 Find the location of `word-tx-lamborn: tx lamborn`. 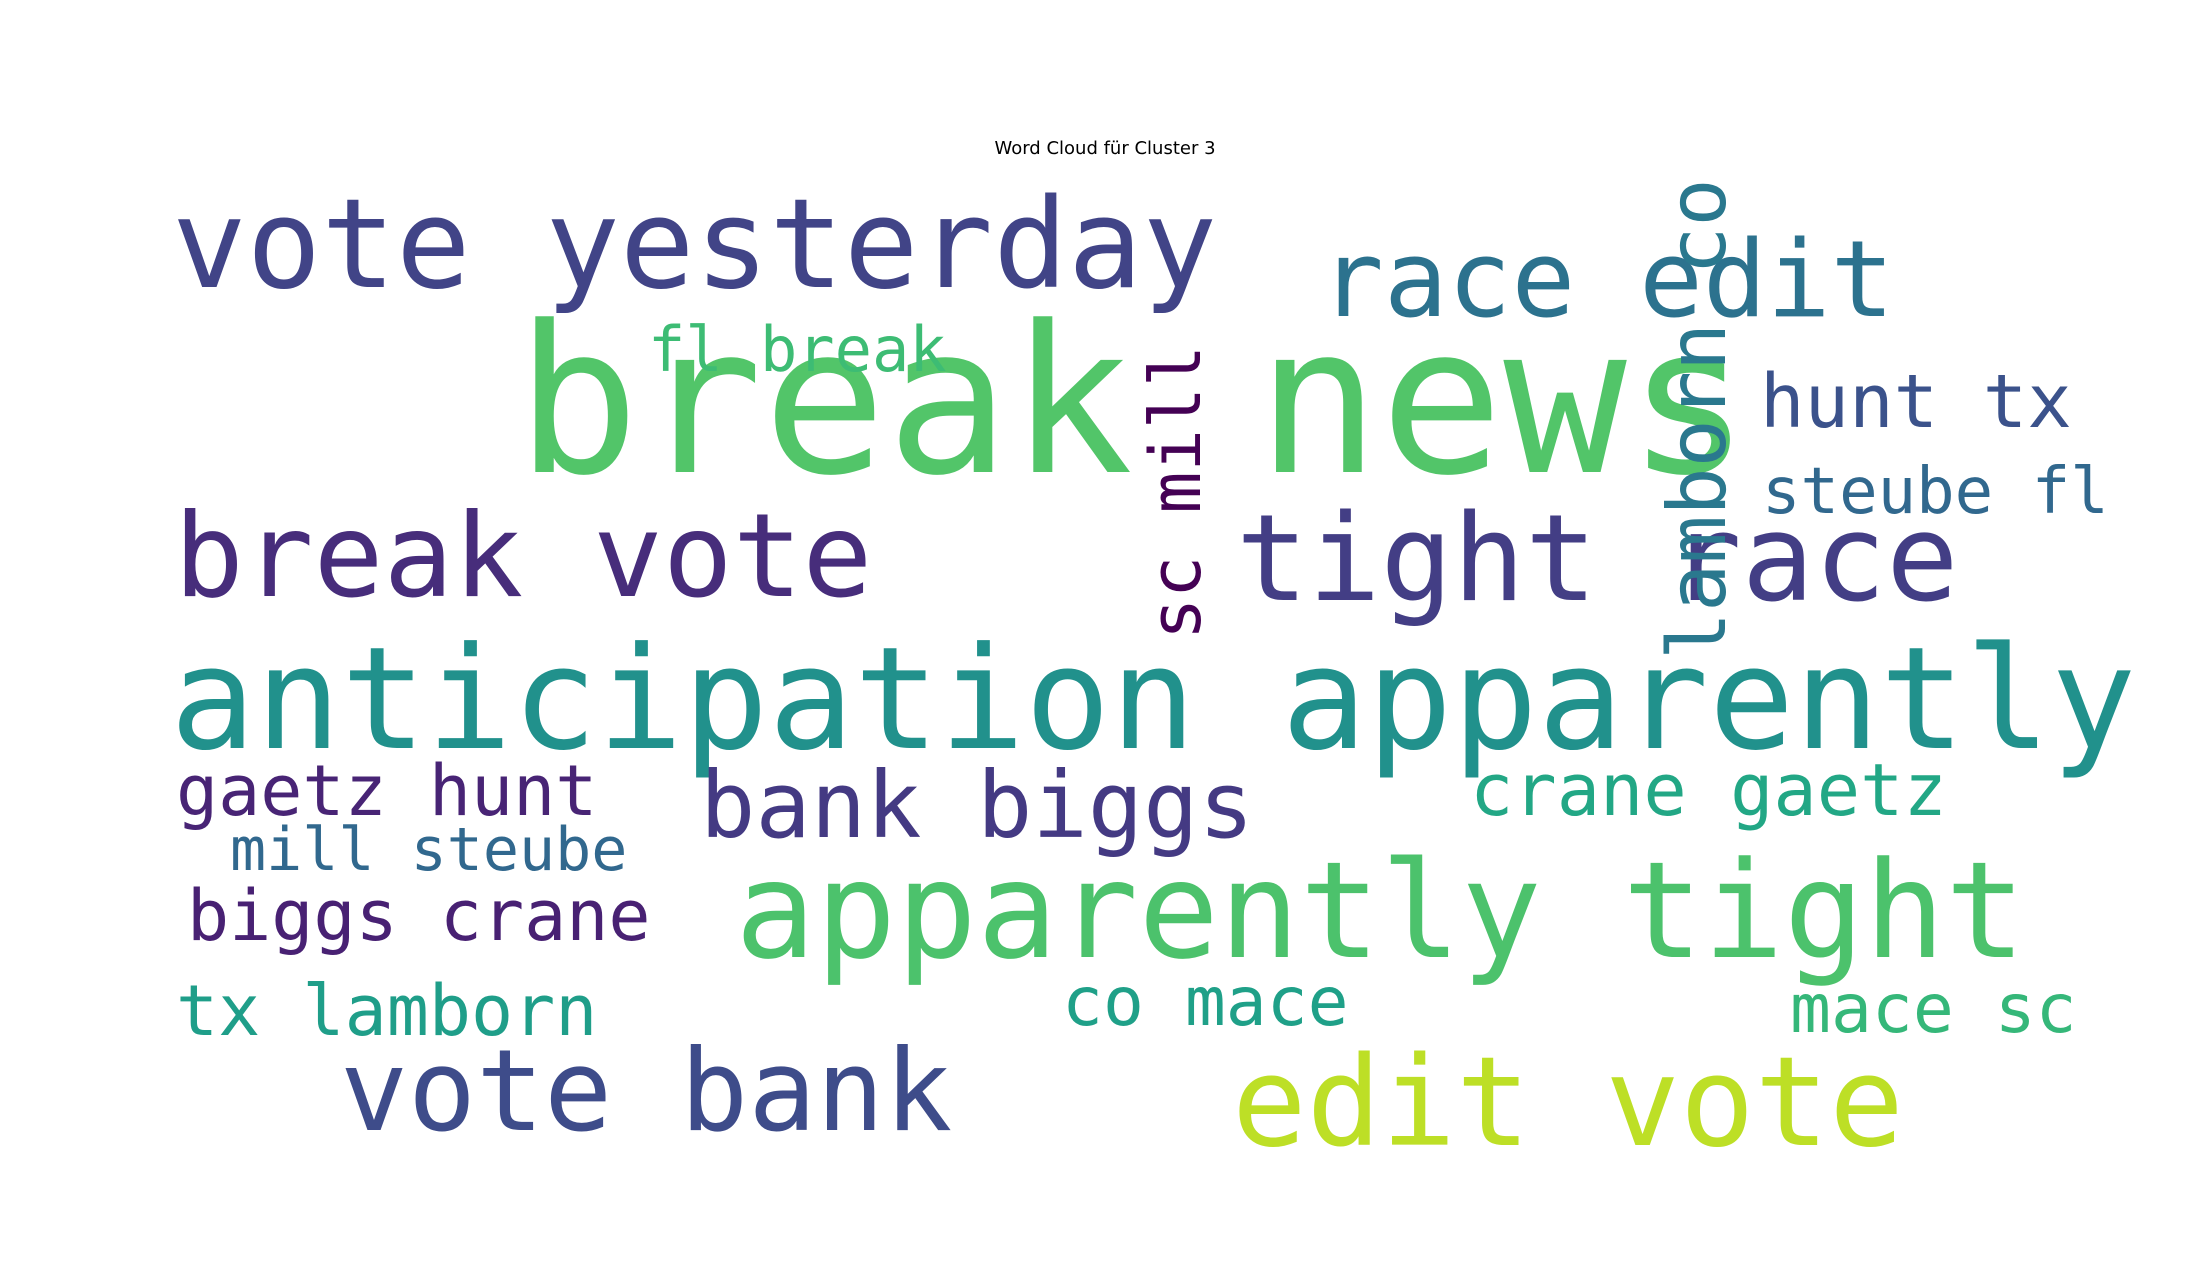

word-tx-lamborn: tx lamborn is located at coordinates (386, 1011).